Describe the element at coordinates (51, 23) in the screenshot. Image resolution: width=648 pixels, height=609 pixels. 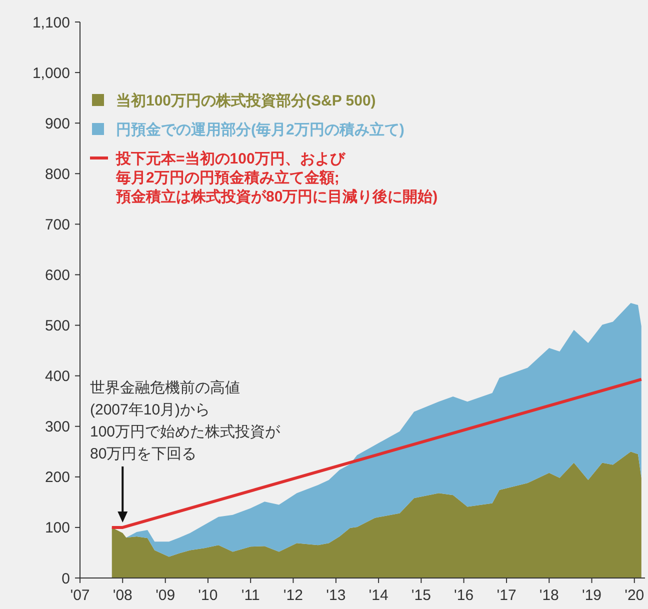
I see `y-tick-label: 1,100` at that location.